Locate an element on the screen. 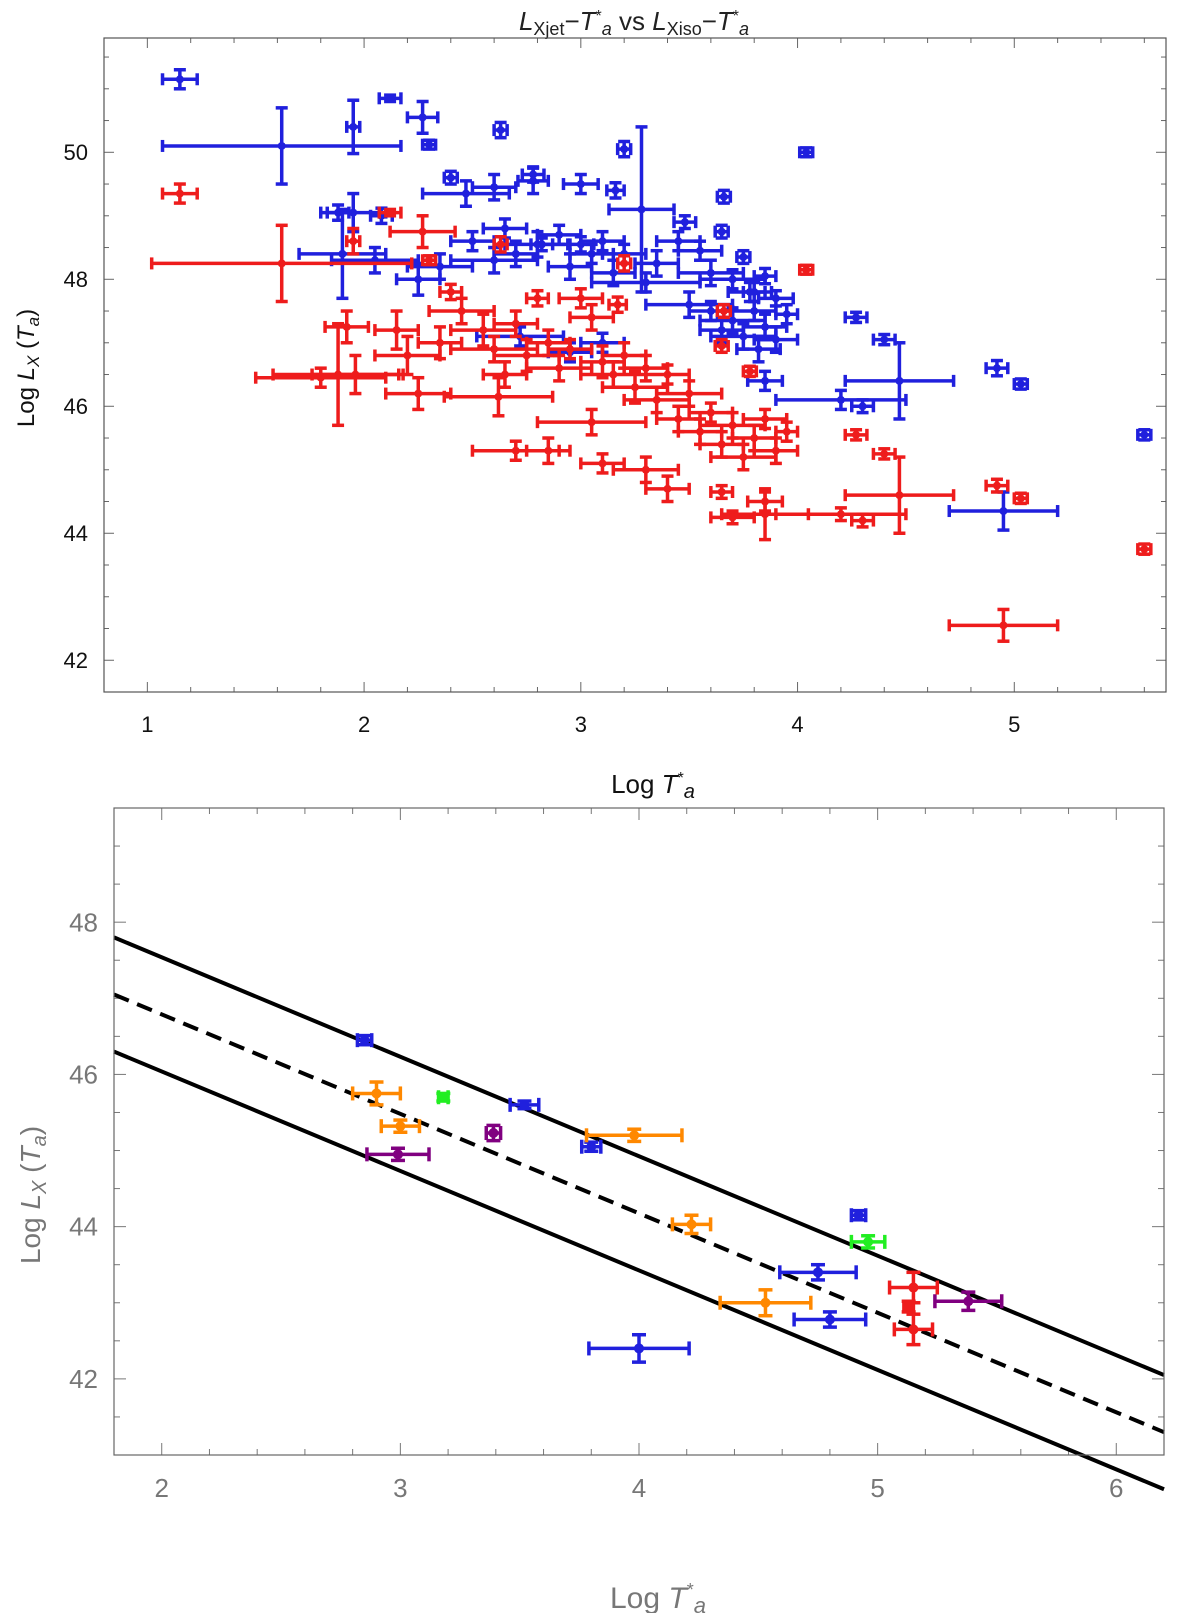 This screenshot has width=1200, height=1613. x-tick-label: 1 is located at coordinates (147, 724).